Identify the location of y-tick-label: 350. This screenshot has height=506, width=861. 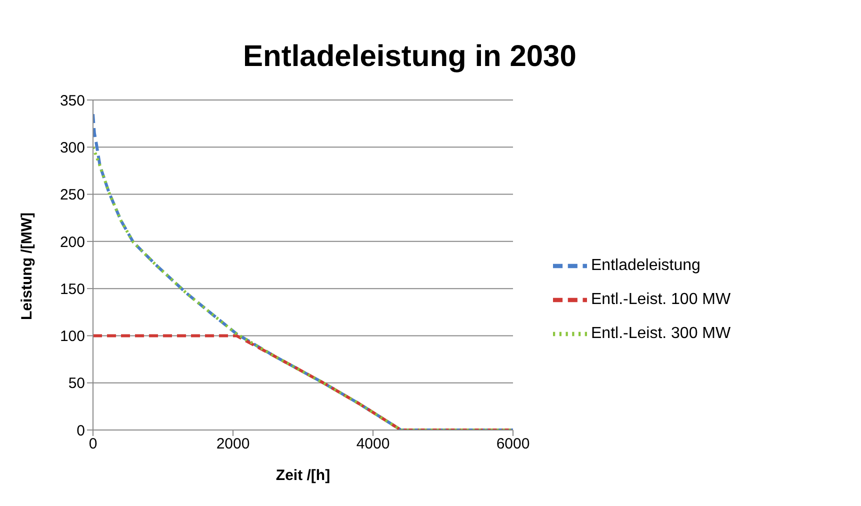
(72, 101).